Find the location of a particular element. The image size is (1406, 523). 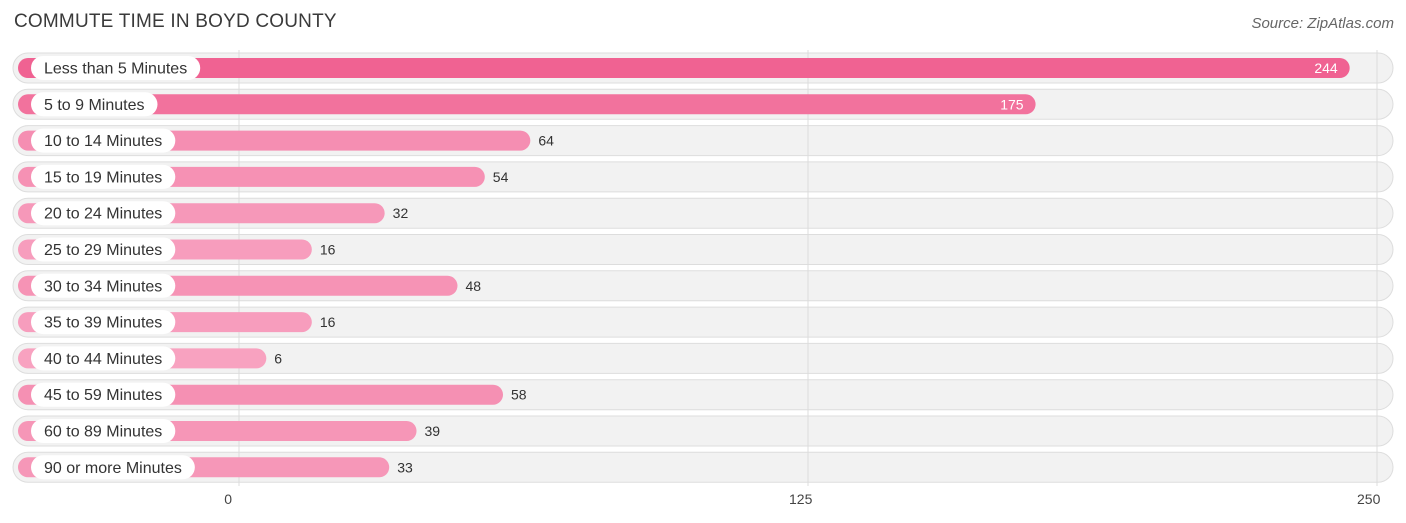

category-label: Less than 5 Minutes is located at coordinates (115, 69).